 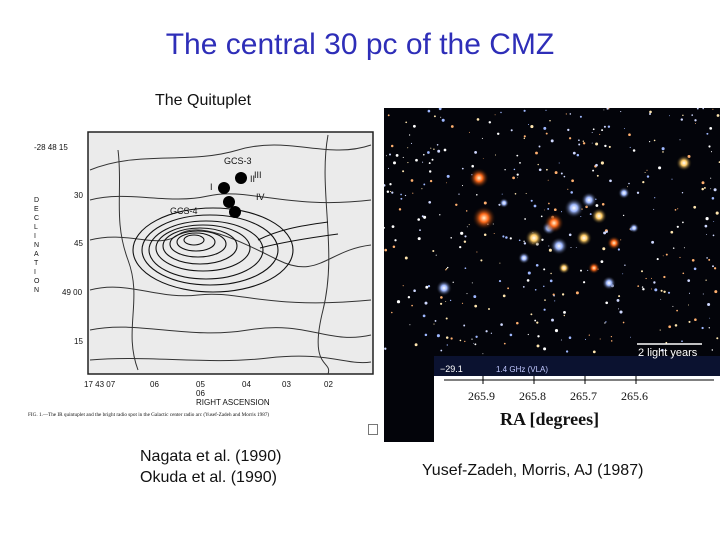 What do you see at coordinates (481, 396) in the screenshot?
I see `ra-tick: 265.9` at bounding box center [481, 396].